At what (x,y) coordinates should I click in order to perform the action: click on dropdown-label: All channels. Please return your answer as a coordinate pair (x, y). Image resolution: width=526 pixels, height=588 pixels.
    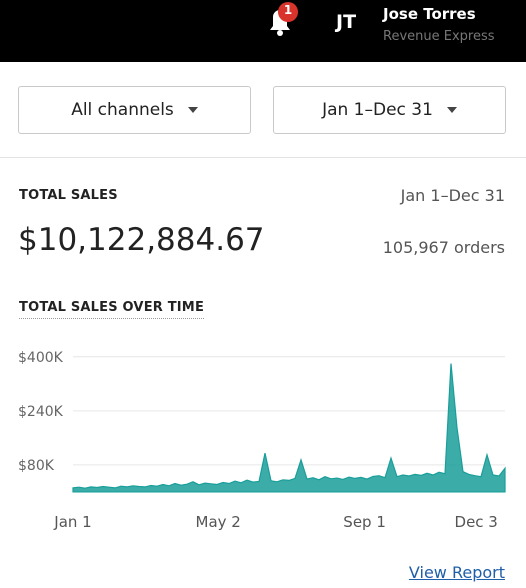
    Looking at the image, I should click on (122, 110).